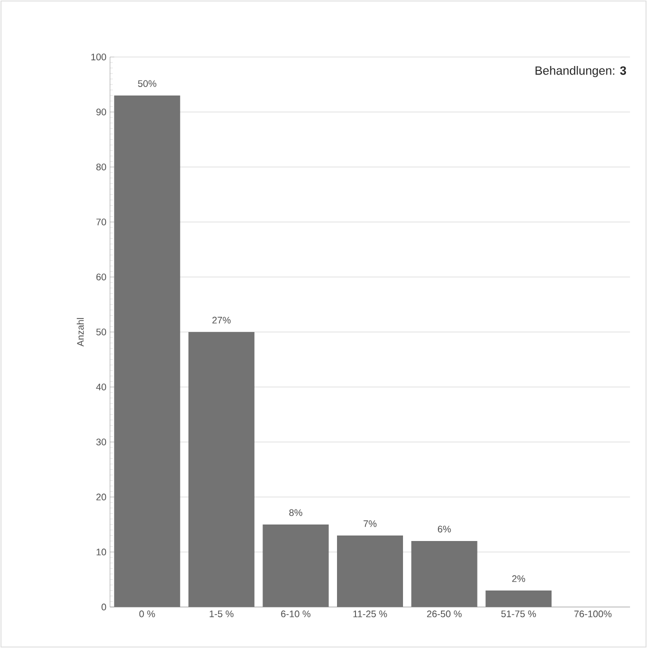 Image resolution: width=647 pixels, height=648 pixels. Describe the element at coordinates (101, 277) in the screenshot. I see `y-tick-label: 60` at that location.